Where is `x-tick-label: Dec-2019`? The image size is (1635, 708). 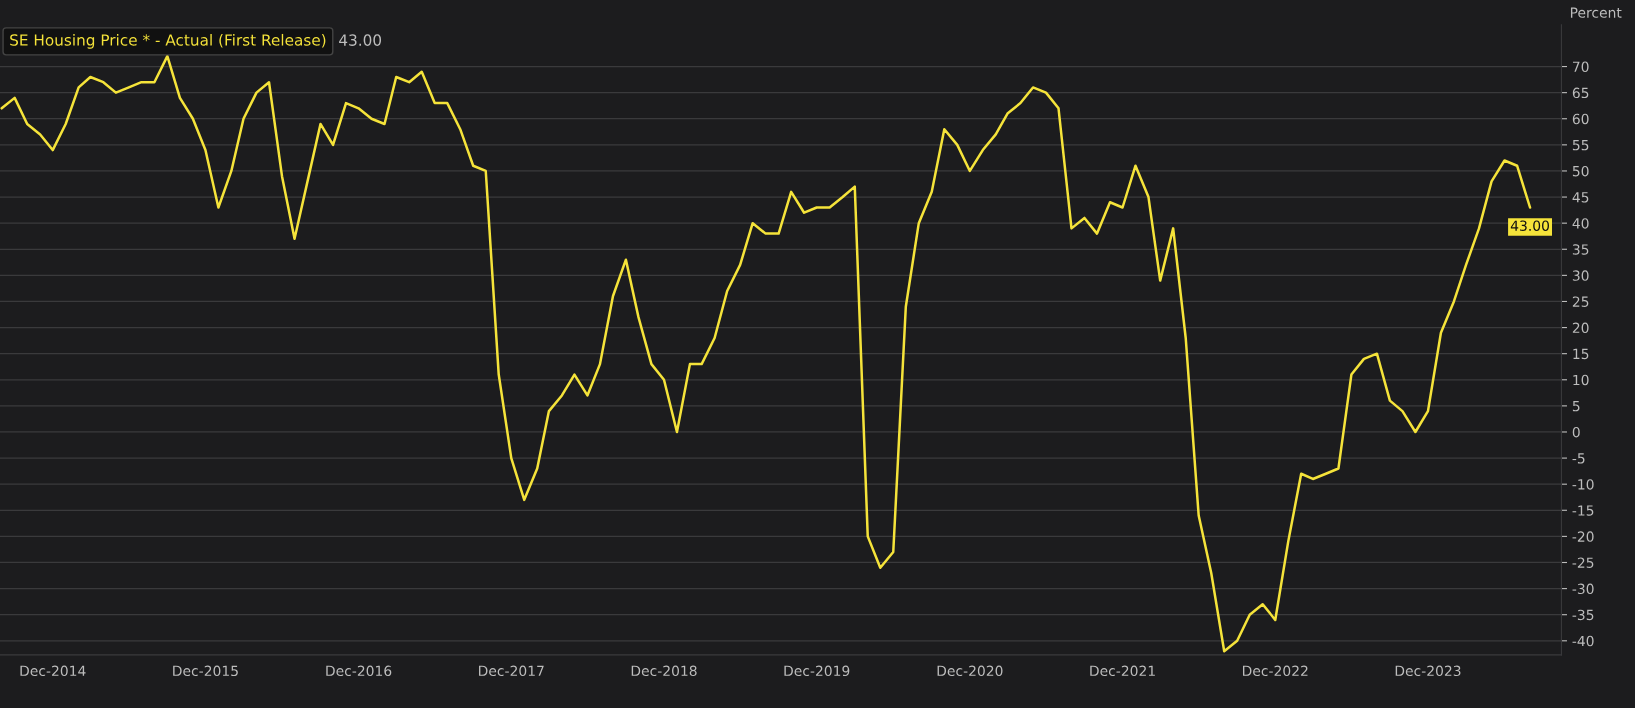 x-tick-label: Dec-2019 is located at coordinates (817, 671).